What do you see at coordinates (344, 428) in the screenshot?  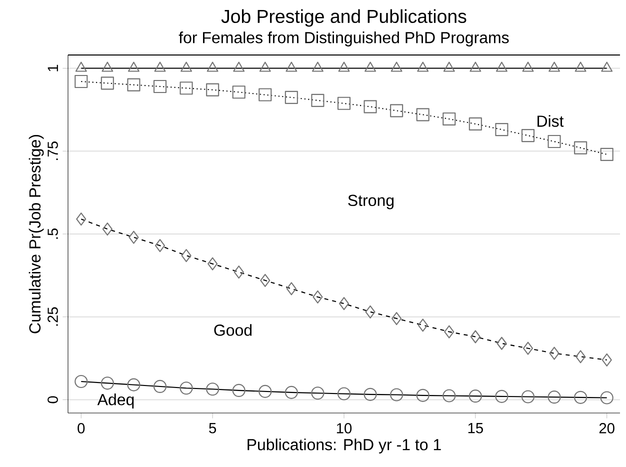 I see `x-tick-label: 10` at bounding box center [344, 428].